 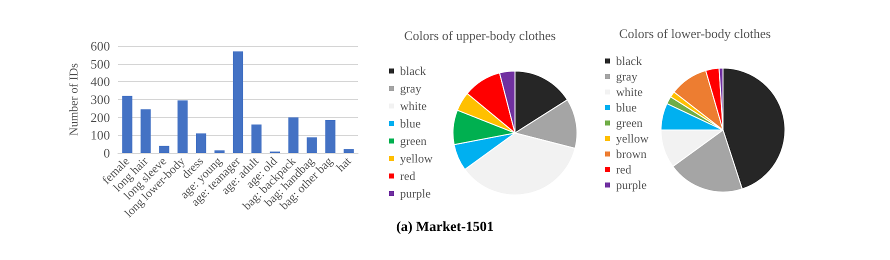 What do you see at coordinates (695, 33) in the screenshot?
I see `chart-title: Colors of lower-body clothes` at bounding box center [695, 33].